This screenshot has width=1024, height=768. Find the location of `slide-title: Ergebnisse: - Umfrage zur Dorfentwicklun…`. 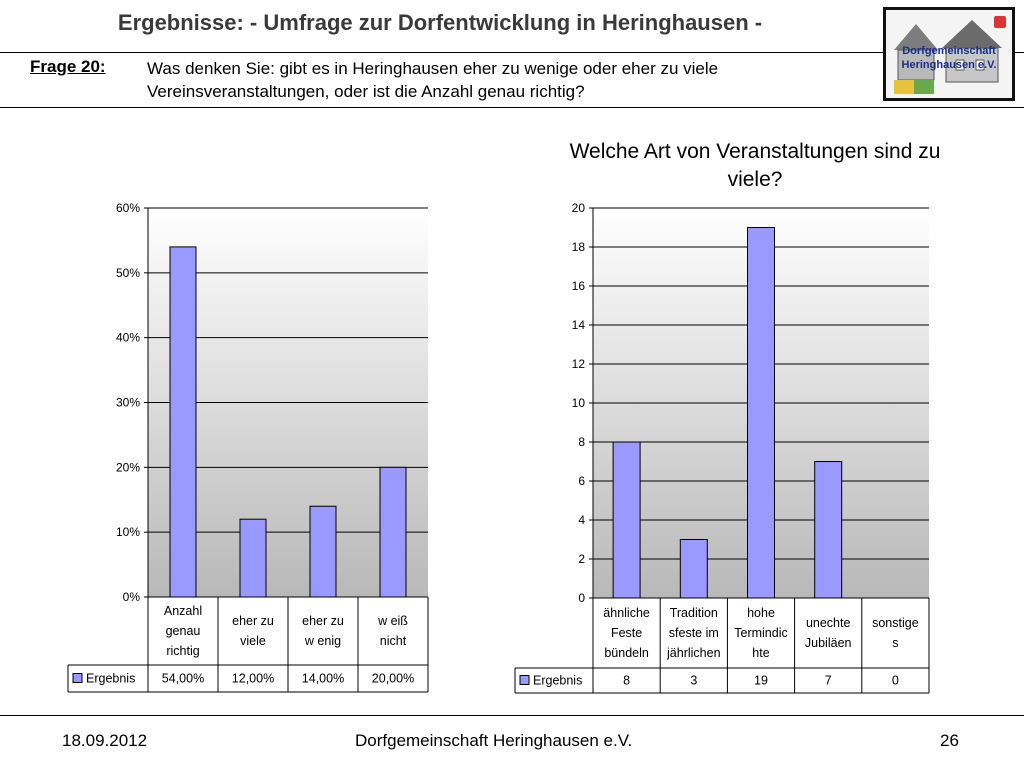

slide-title: Ergebnisse: - Umfrage zur Dorfentwicklun… is located at coordinates (440, 22).